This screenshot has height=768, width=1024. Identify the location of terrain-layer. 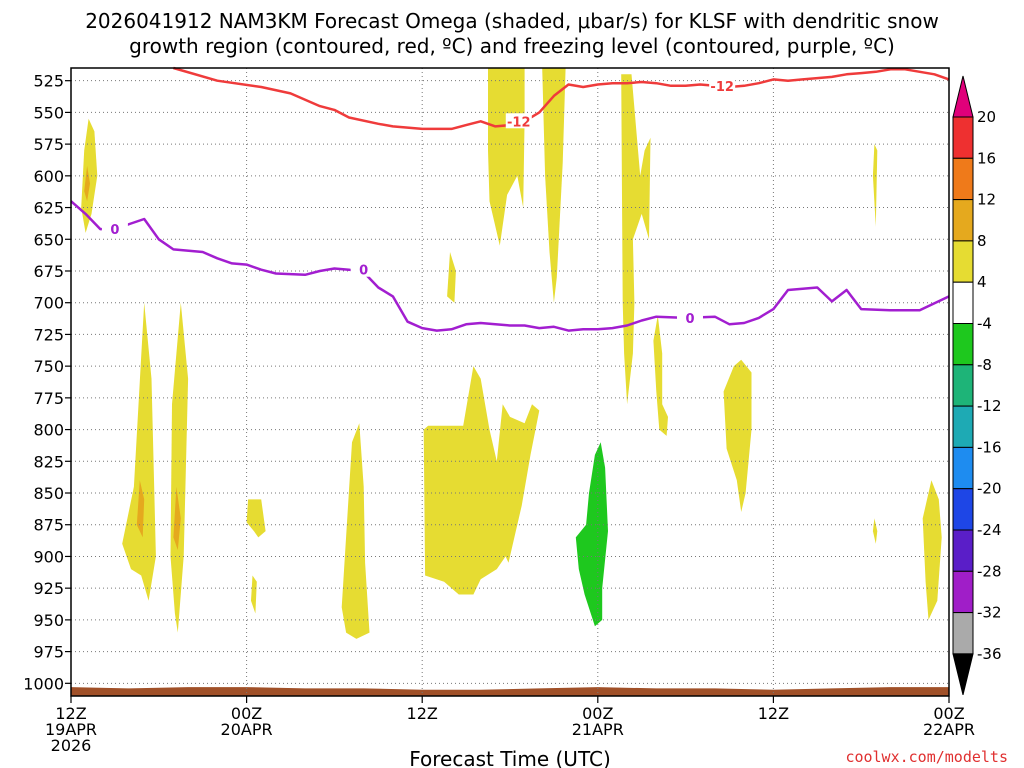
(510, 691).